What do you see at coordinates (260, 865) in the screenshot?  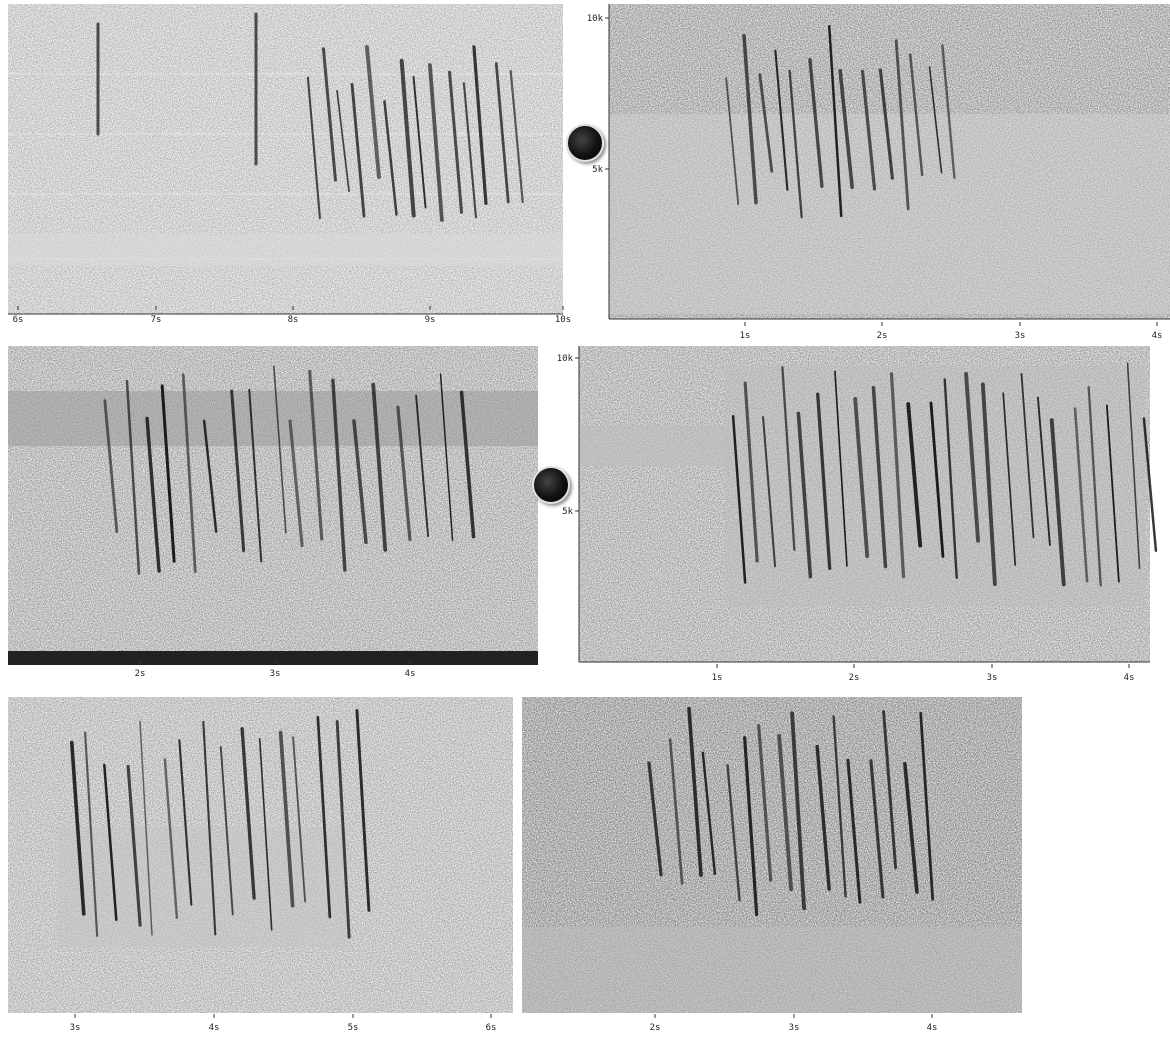 I see `spectrogram-5: 3s 4s 5s 6s` at bounding box center [260, 865].